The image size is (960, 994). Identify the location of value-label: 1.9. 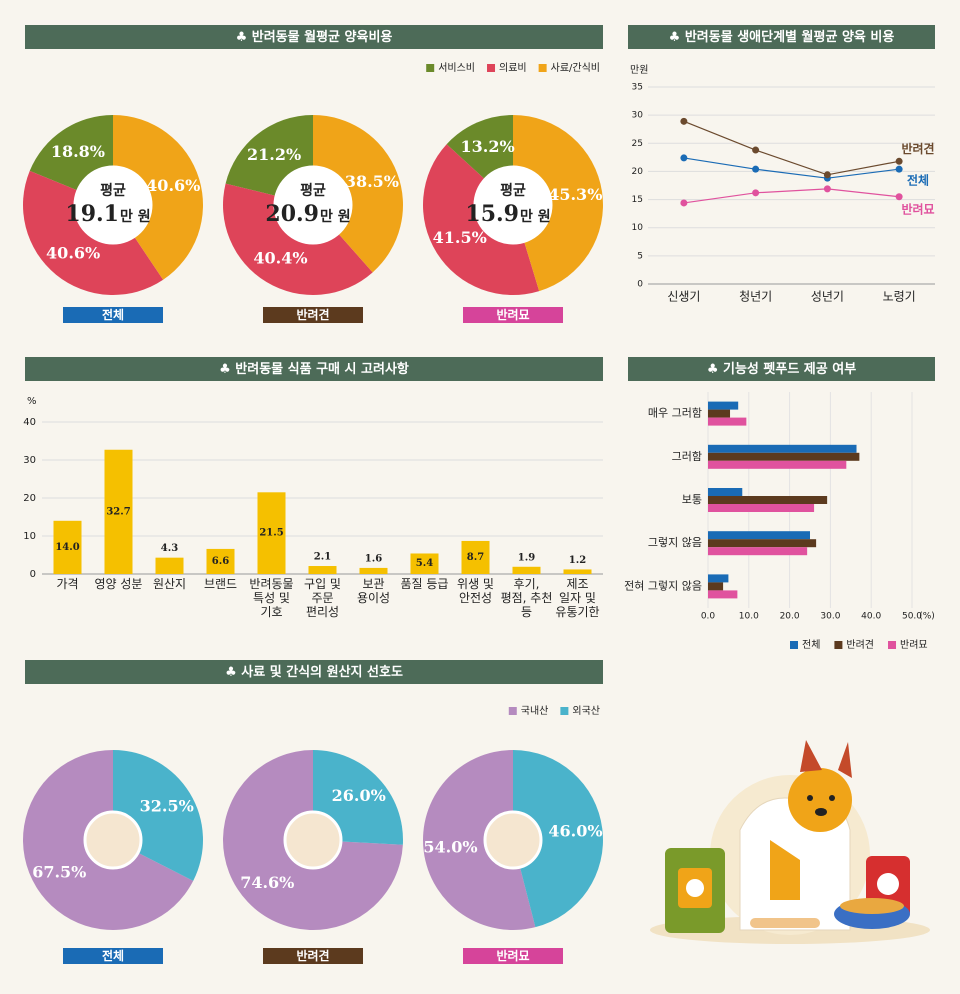
(526, 557).